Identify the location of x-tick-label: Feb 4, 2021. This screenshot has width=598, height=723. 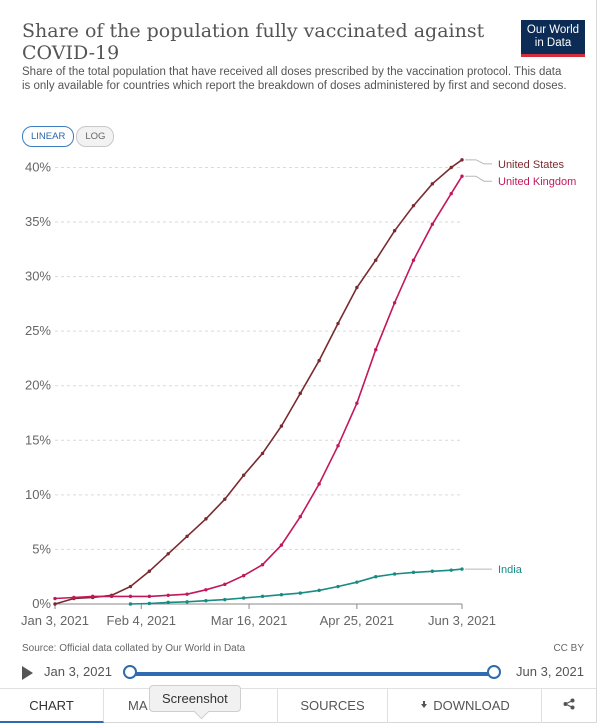
(141, 620).